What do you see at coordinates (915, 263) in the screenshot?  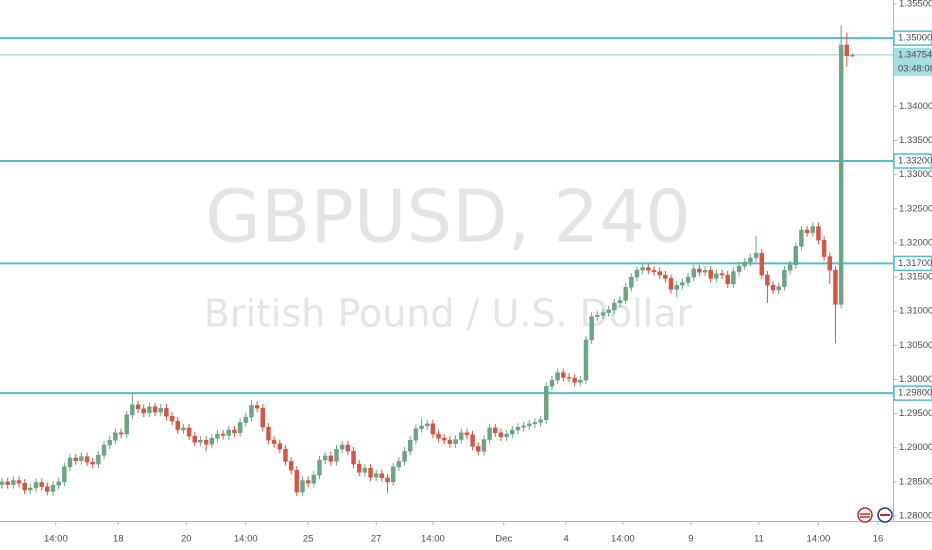 I see `level-label: 1.31700` at bounding box center [915, 263].